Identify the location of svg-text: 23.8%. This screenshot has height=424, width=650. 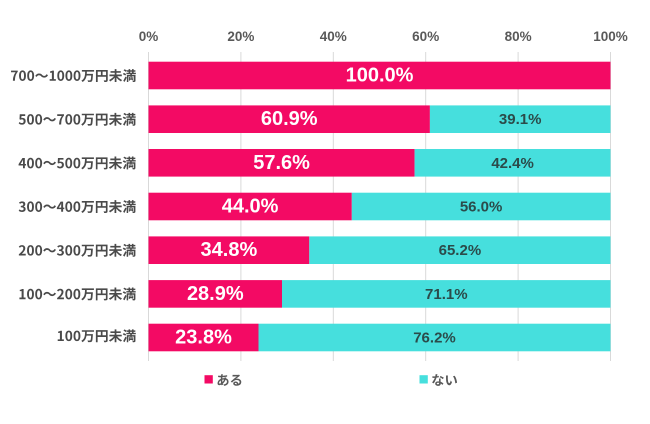
(203, 338).